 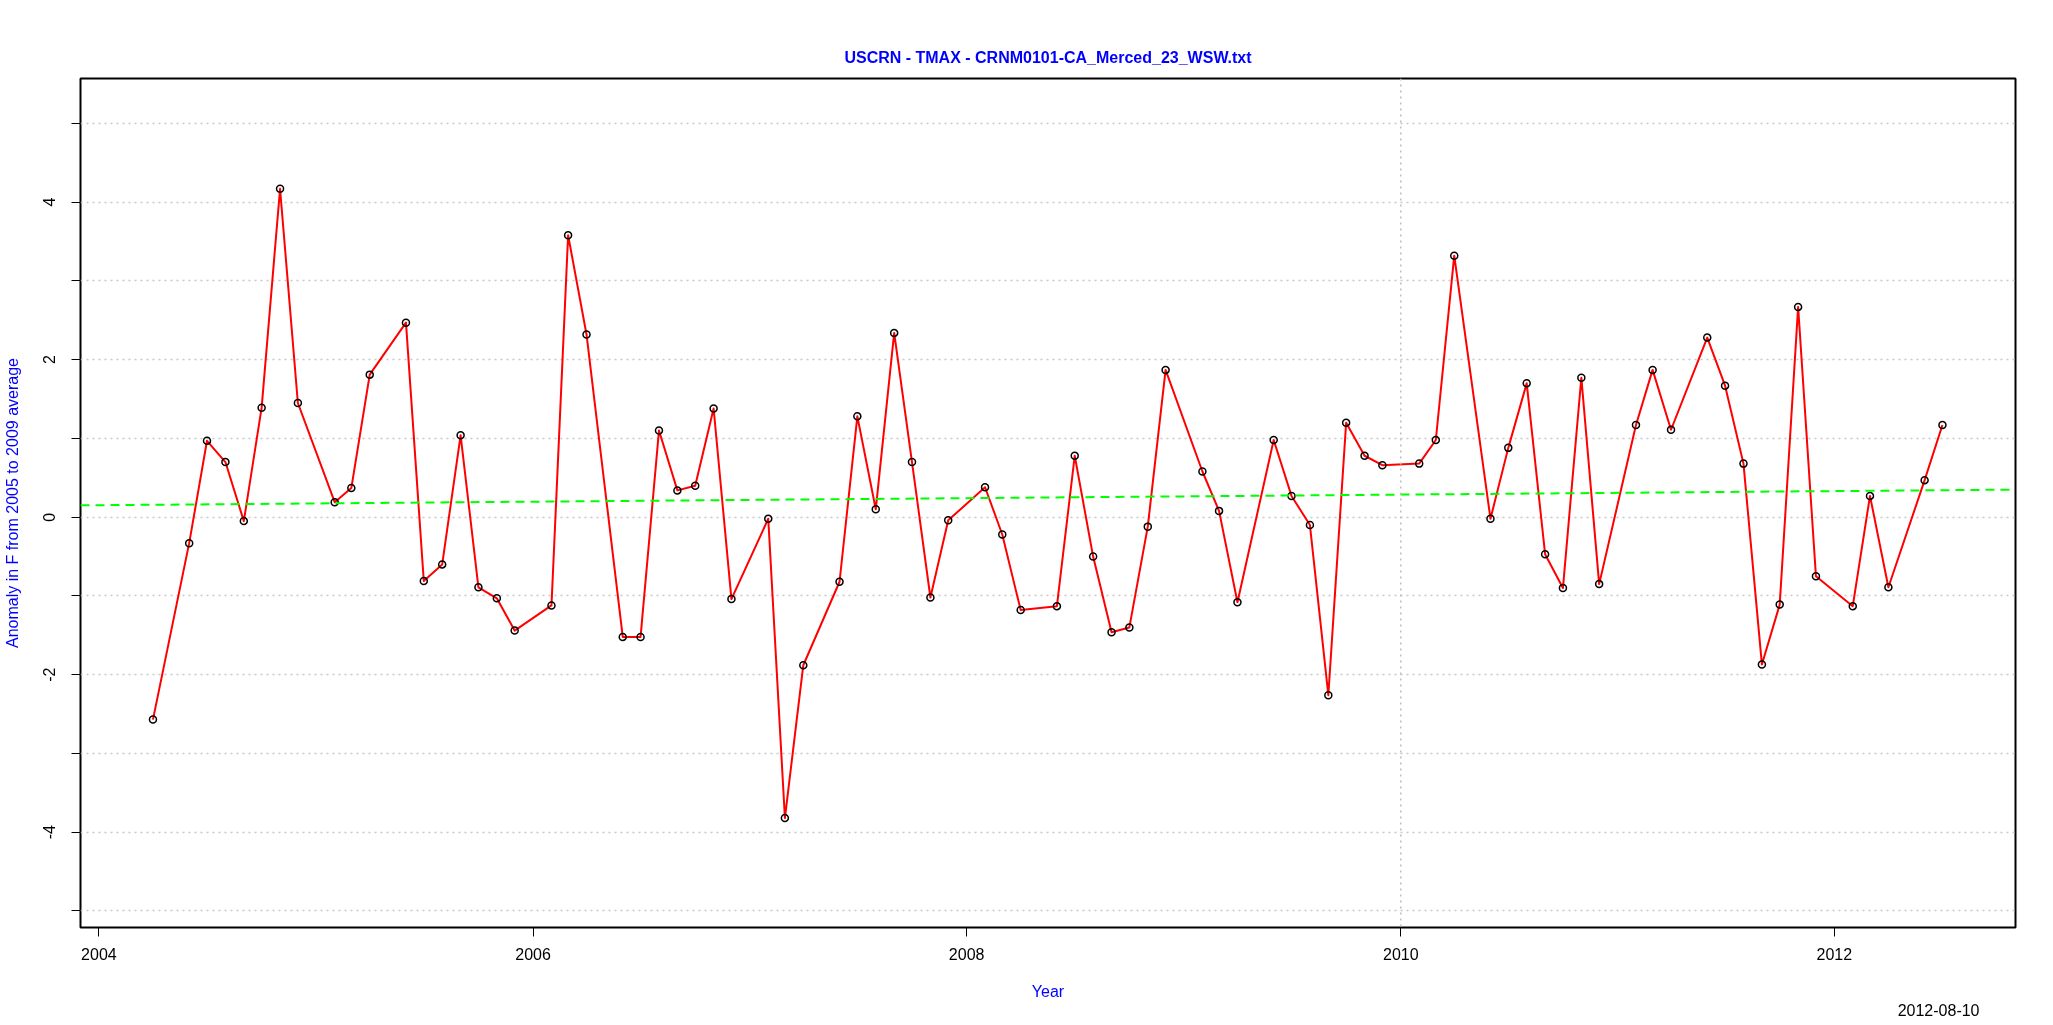 I want to click on x-tick-label: 2006, so click(x=533, y=954).